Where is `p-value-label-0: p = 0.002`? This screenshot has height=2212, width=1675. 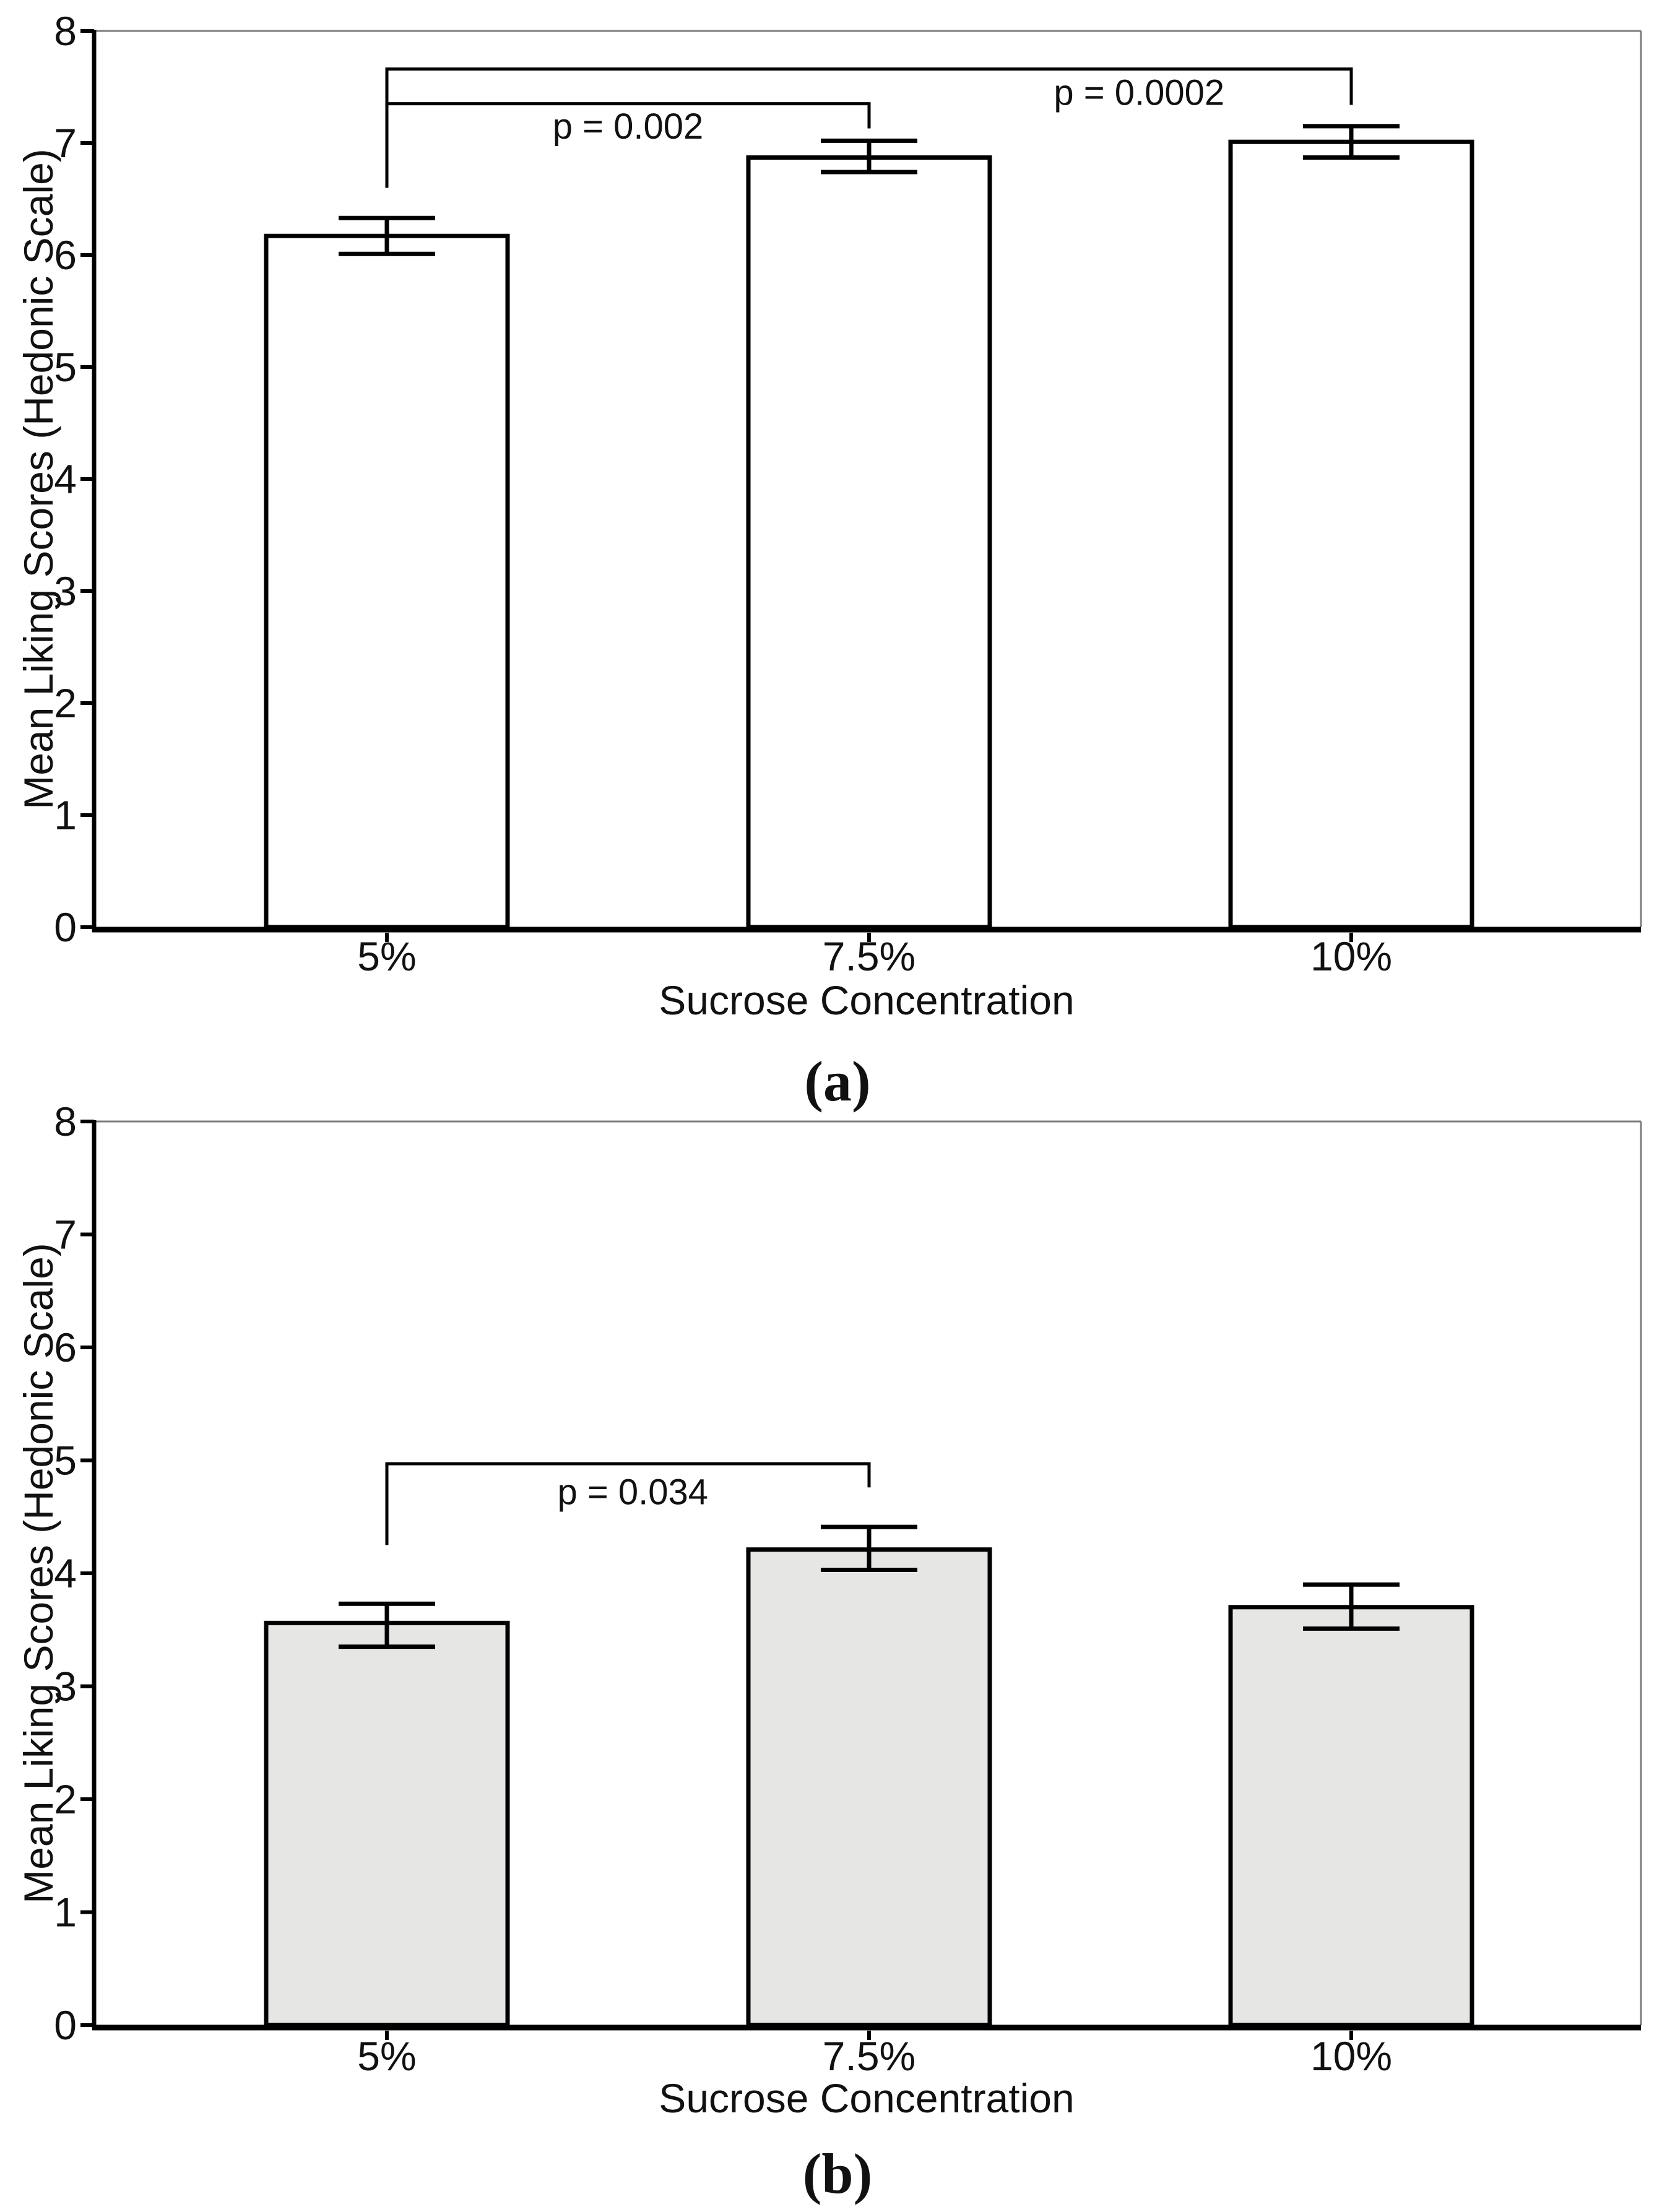
p-value-label-0: p = 0.002 is located at coordinates (628, 126).